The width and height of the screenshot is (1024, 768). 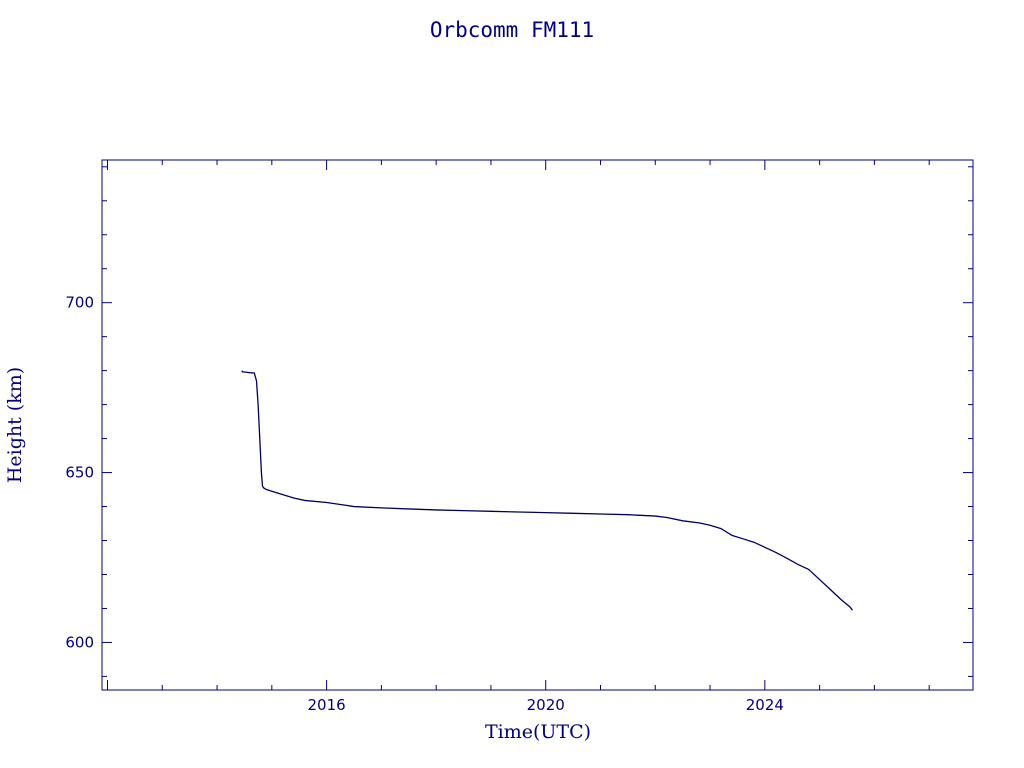 What do you see at coordinates (79, 303) in the screenshot?
I see `y-tick-label: 700` at bounding box center [79, 303].